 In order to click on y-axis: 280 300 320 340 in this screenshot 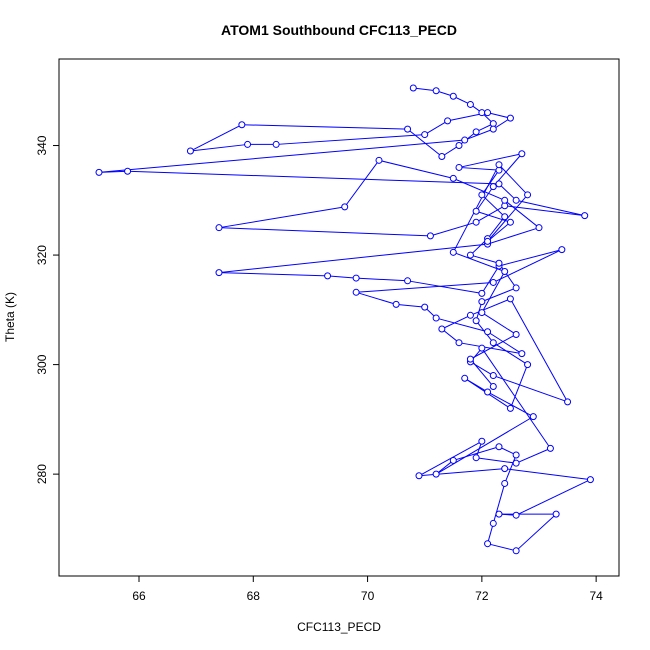, I will do `click(47, 309)`.